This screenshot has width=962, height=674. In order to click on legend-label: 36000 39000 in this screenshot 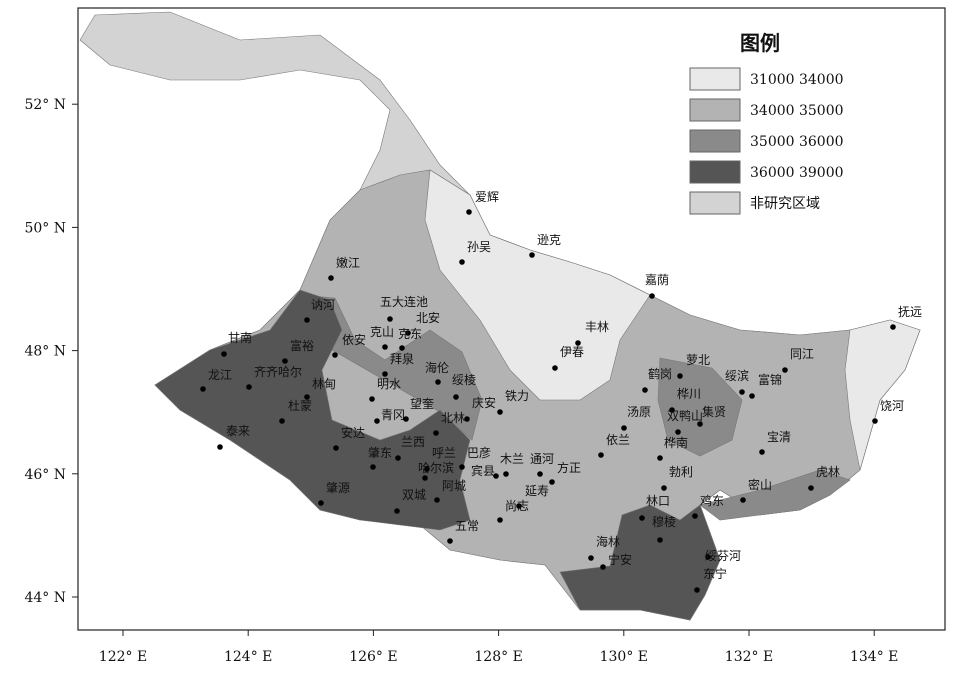, I will do `click(797, 173)`.